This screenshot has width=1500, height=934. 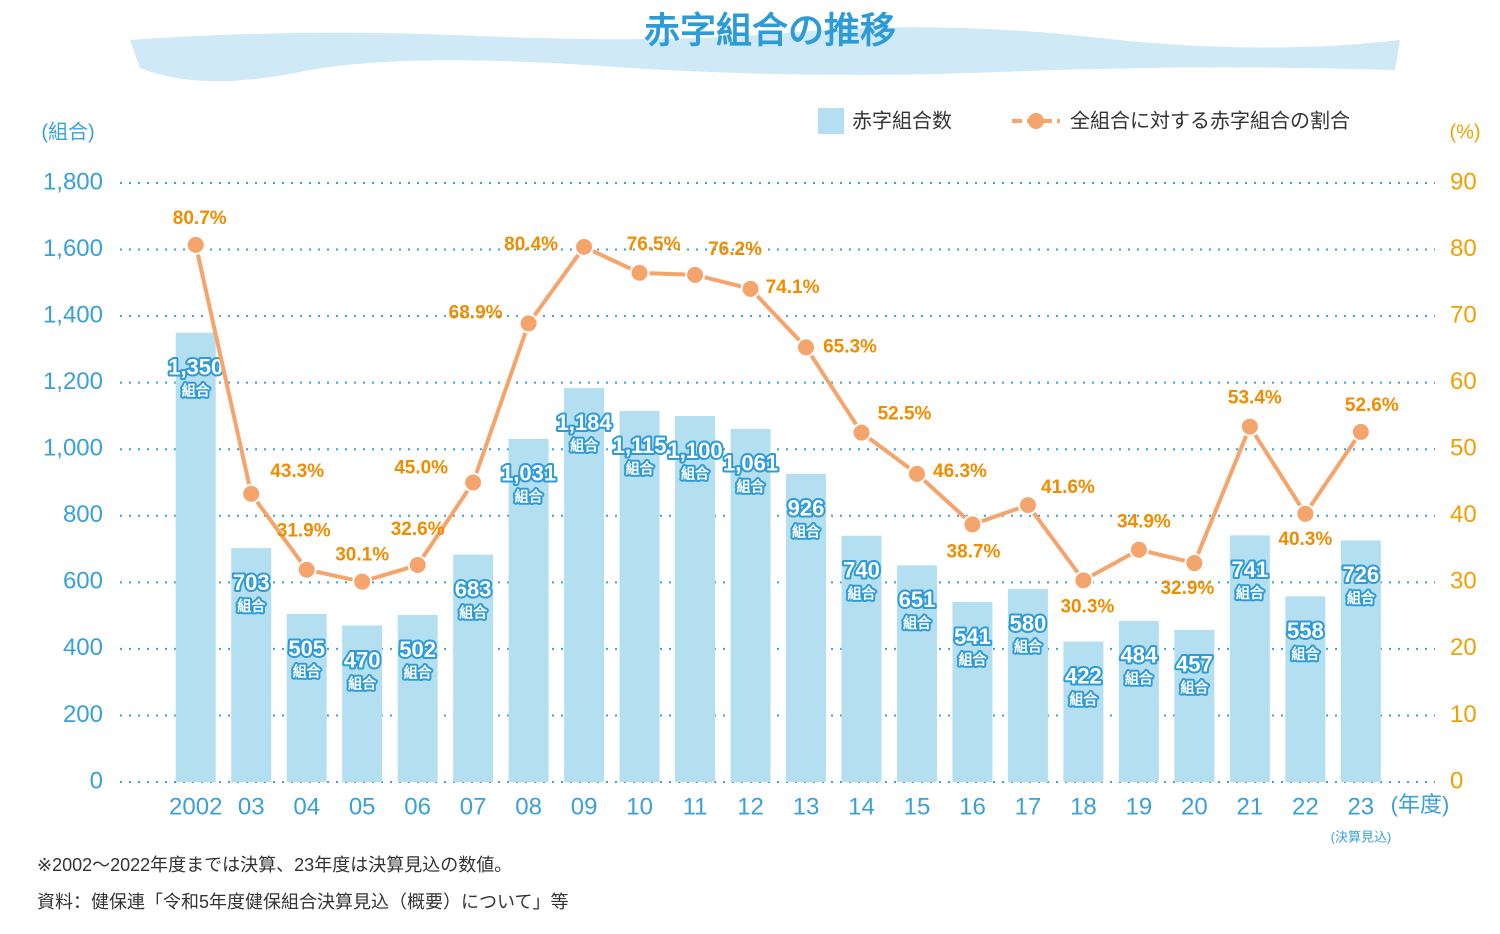 I want to click on annotation: (決算見込), so click(x=1361, y=836).